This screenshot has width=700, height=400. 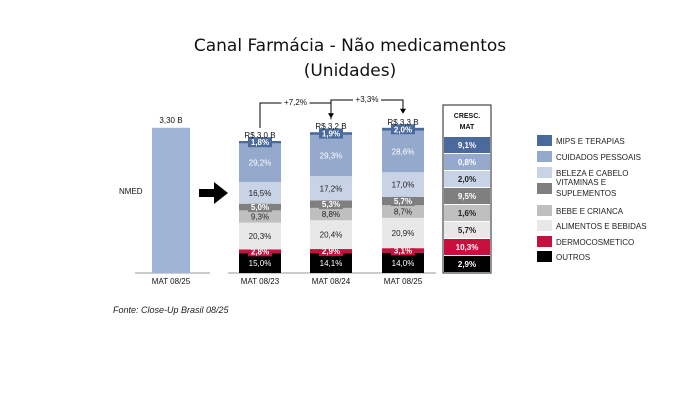 I want to click on legend-label: MIPS E TERAPIAS, so click(x=590, y=141).